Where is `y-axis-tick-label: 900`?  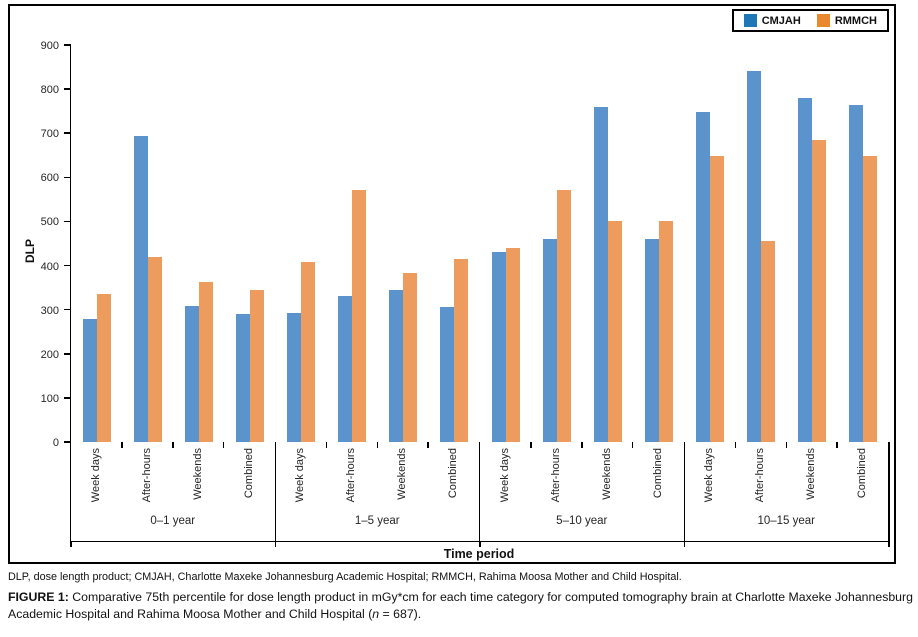
y-axis-tick-label: 900 is located at coordinates (49, 46).